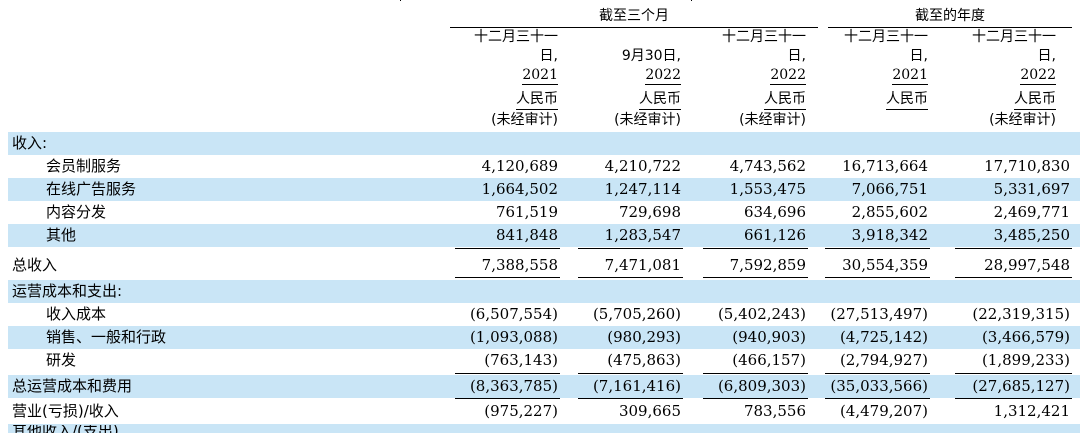 The image size is (1080, 433). Describe the element at coordinates (83, 429) in the screenshot. I see `cut-off-row-label: 其他收入/(支出)` at that location.